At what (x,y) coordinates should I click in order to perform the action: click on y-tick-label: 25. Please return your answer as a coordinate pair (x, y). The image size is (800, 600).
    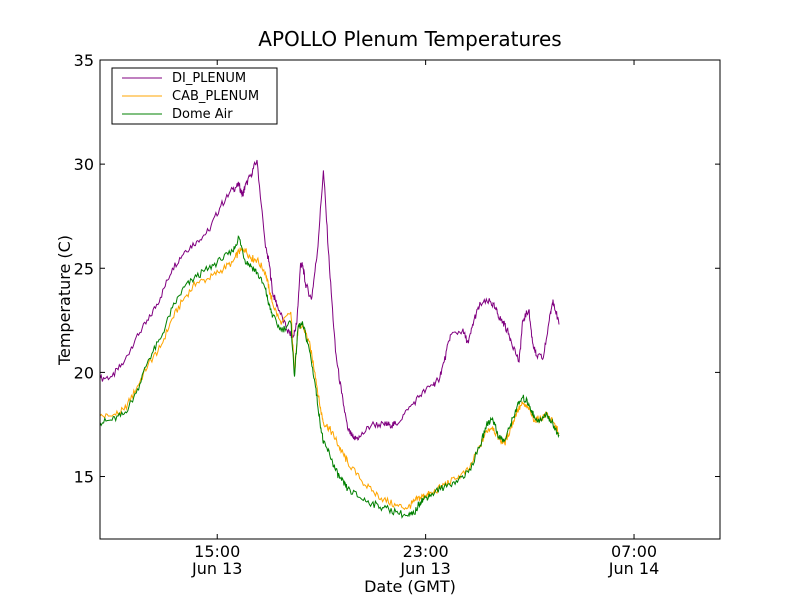
    Looking at the image, I should click on (84, 268).